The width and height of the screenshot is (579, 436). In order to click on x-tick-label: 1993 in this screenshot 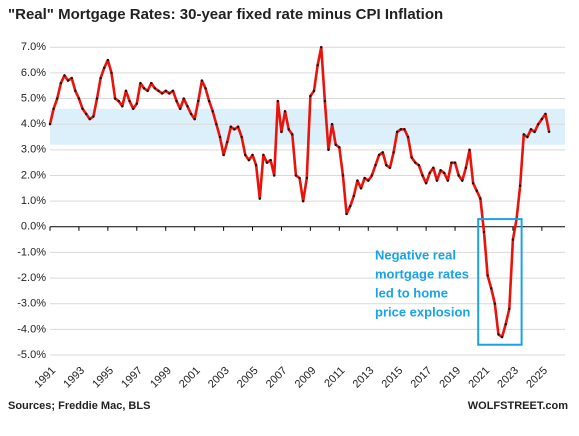, I will do `click(74, 378)`.